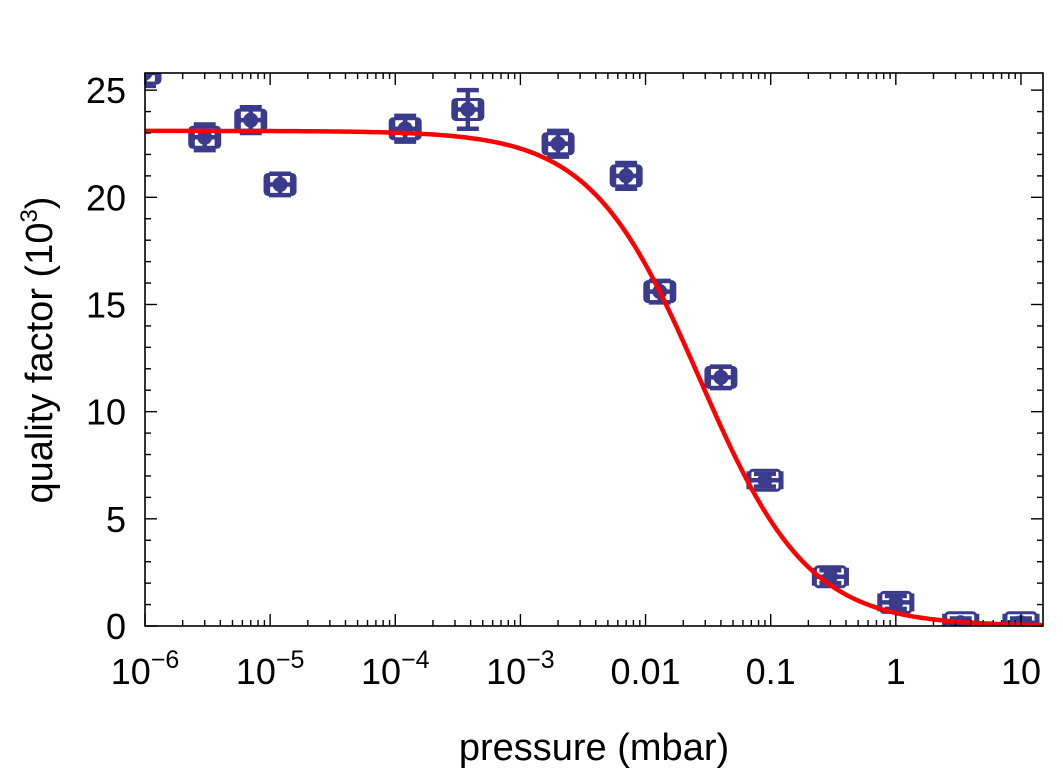  Describe the element at coordinates (40, 203) in the screenshot. I see `y-axis-label-close: )` at that location.